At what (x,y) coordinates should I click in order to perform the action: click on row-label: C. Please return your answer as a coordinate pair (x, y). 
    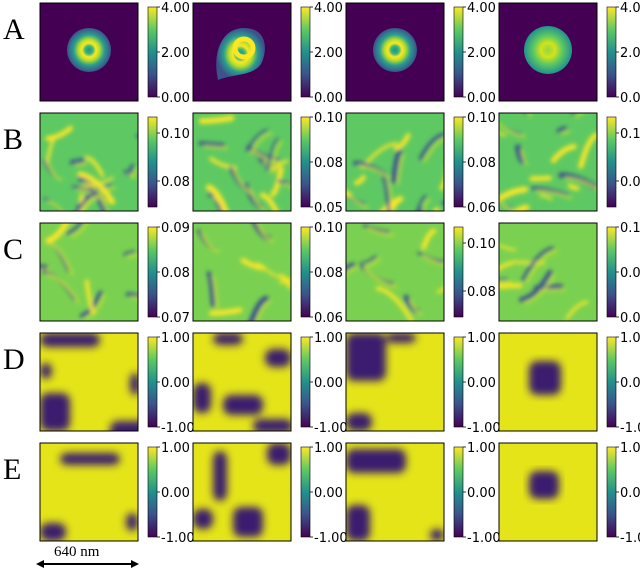
    Looking at the image, I should click on (13, 249).